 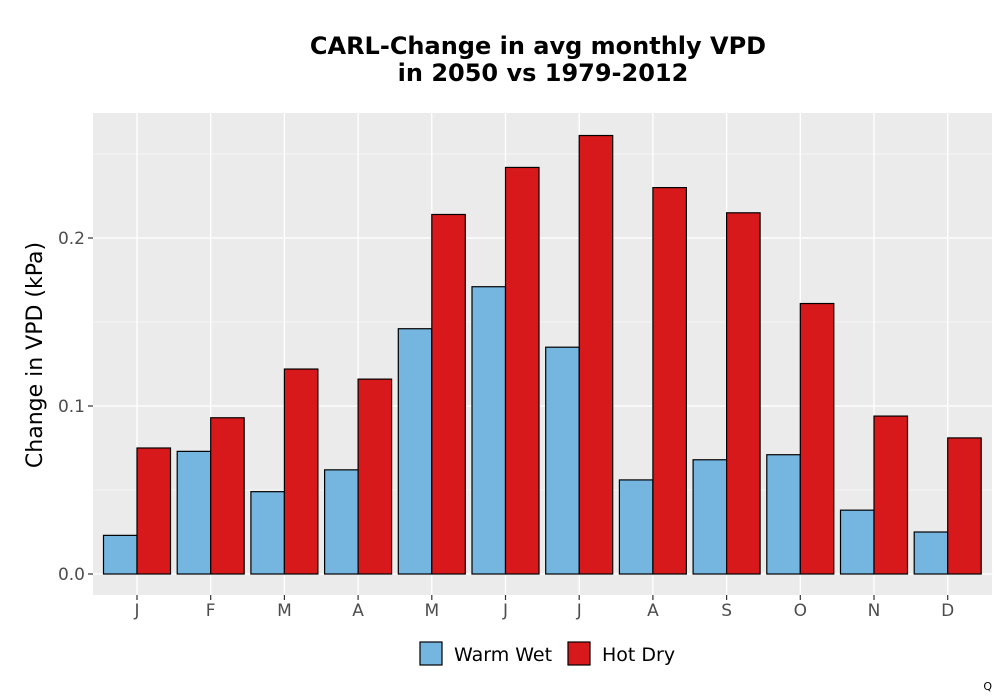 I want to click on legend-label-warm-wet: Warm Wet, so click(x=503, y=655).